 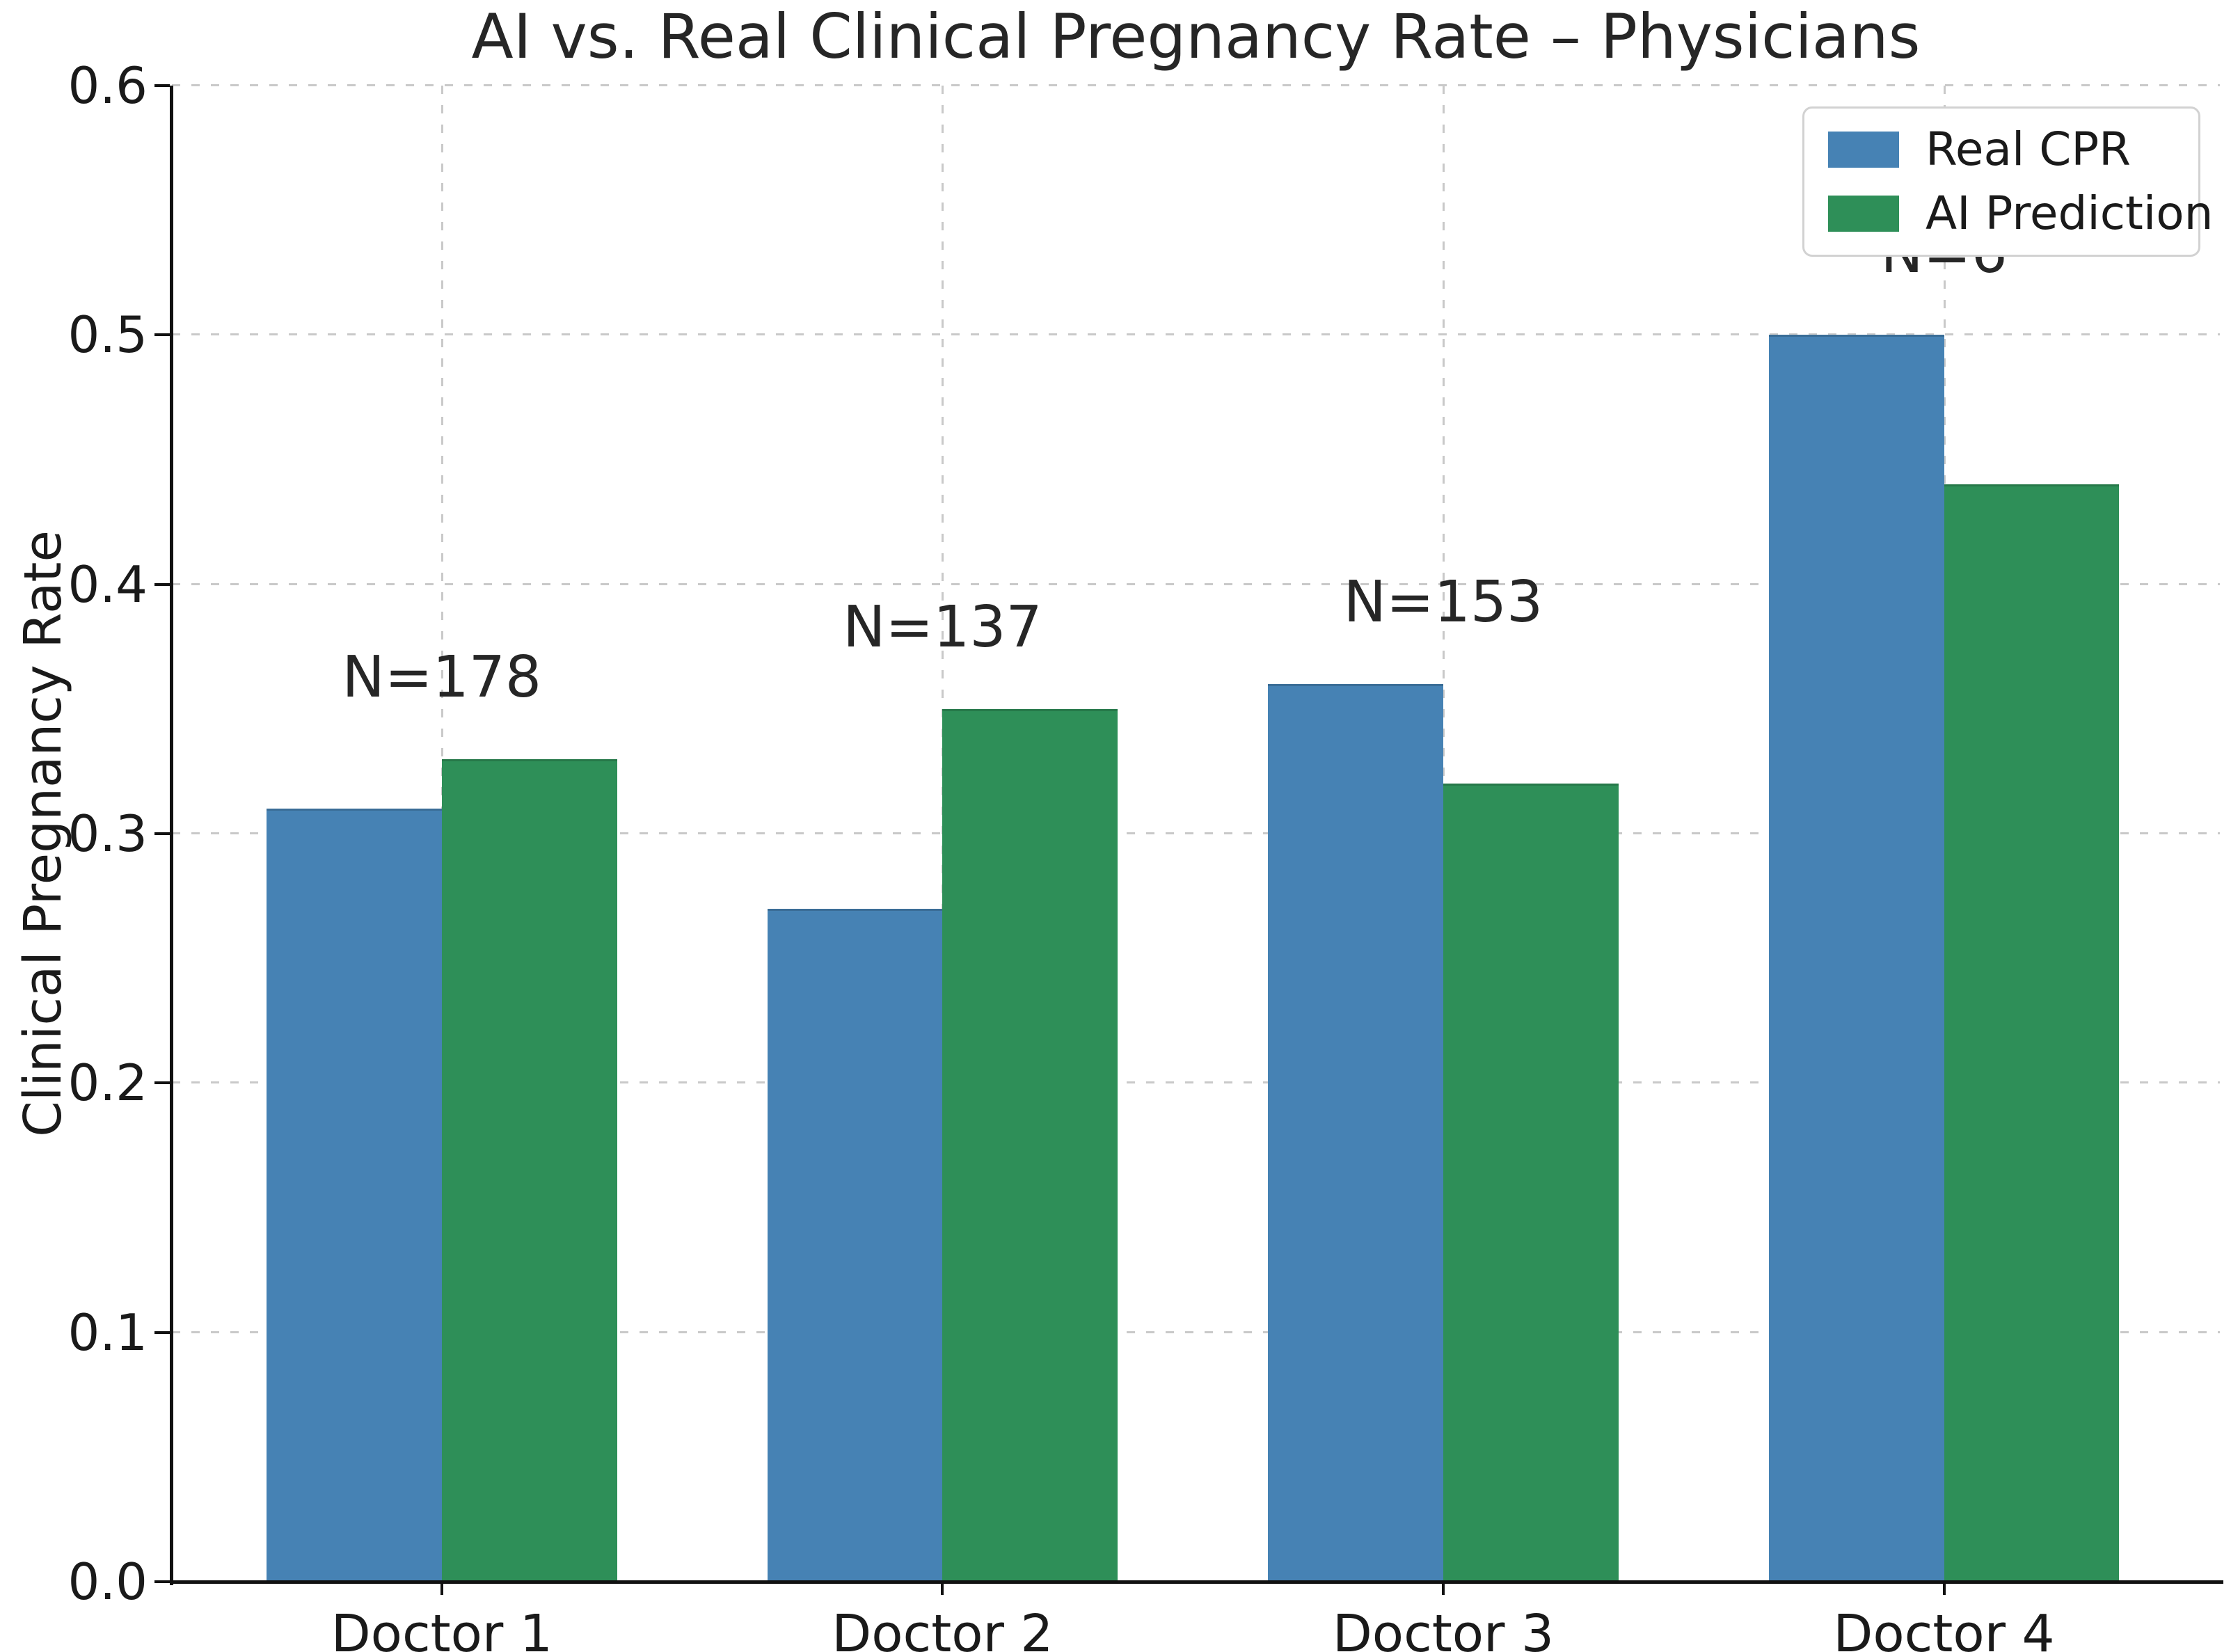 I want to click on y-tick-label: 0.3, so click(x=108, y=833).